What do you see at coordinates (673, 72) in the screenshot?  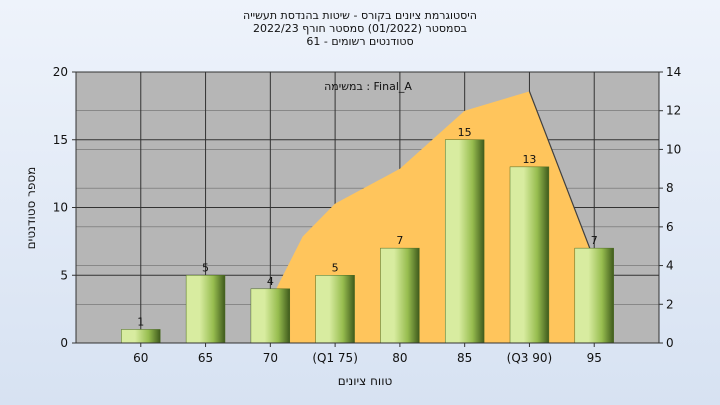 I see `y2-tick-label: 14` at bounding box center [673, 72].